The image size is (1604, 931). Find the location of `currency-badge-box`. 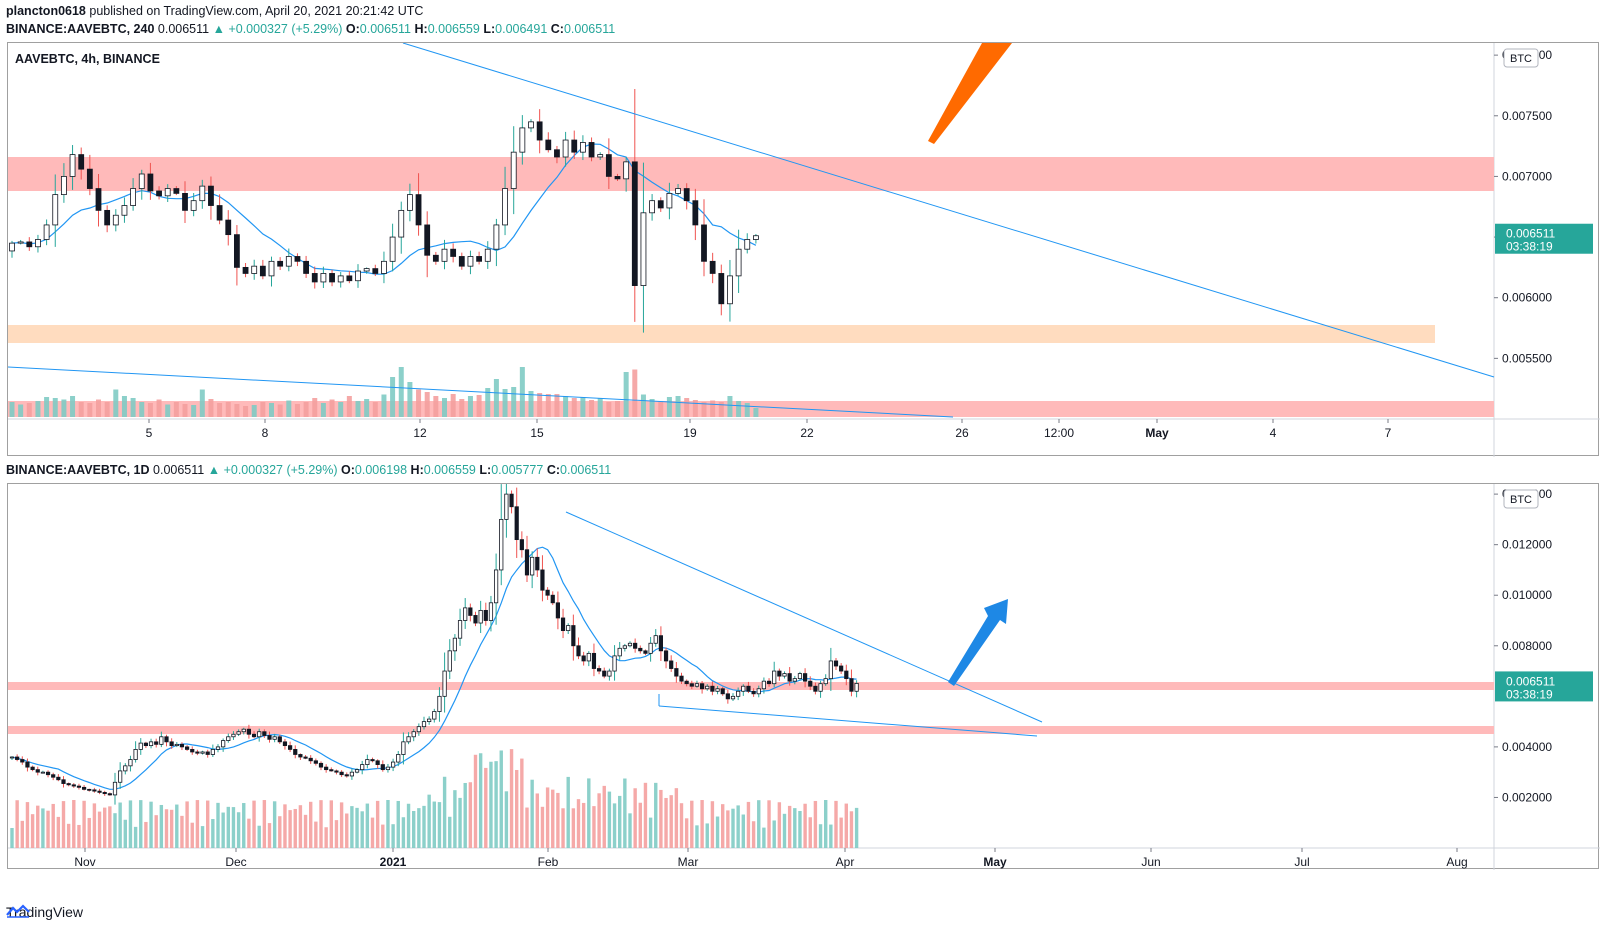

currency-badge-box is located at coordinates (1521, 499).